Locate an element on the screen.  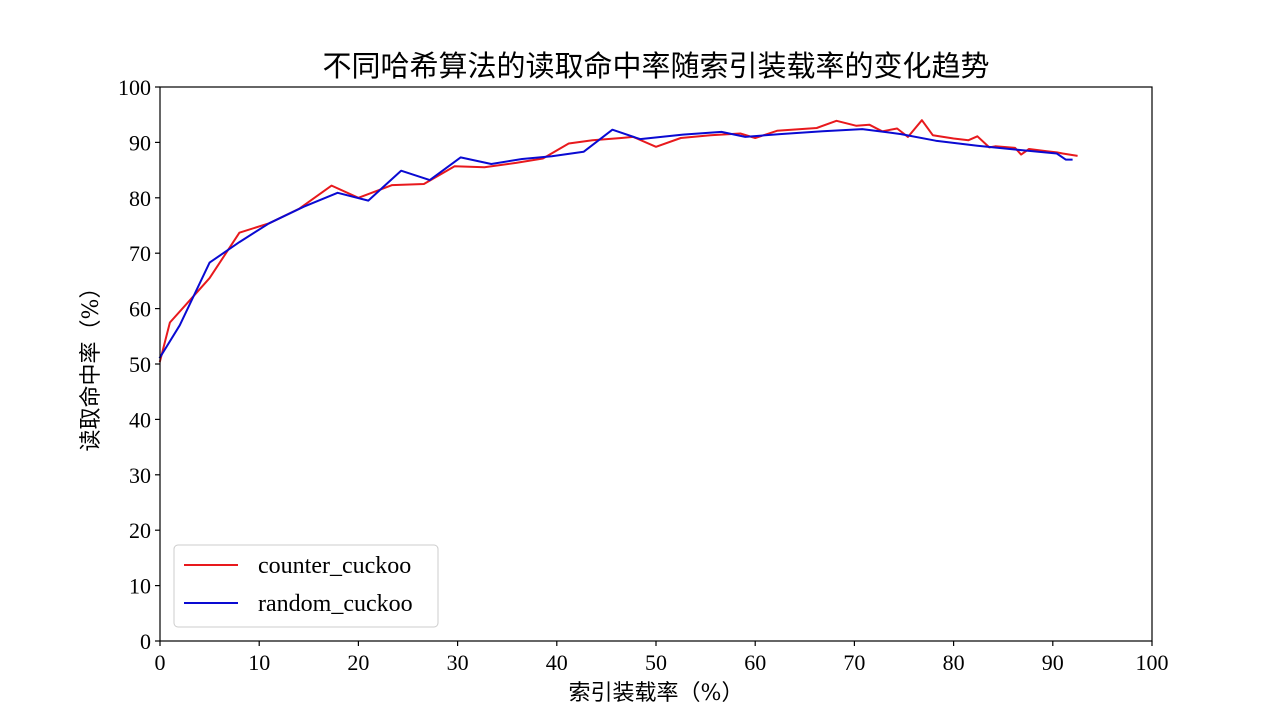
x-tick-label: 0 is located at coordinates (160, 662).